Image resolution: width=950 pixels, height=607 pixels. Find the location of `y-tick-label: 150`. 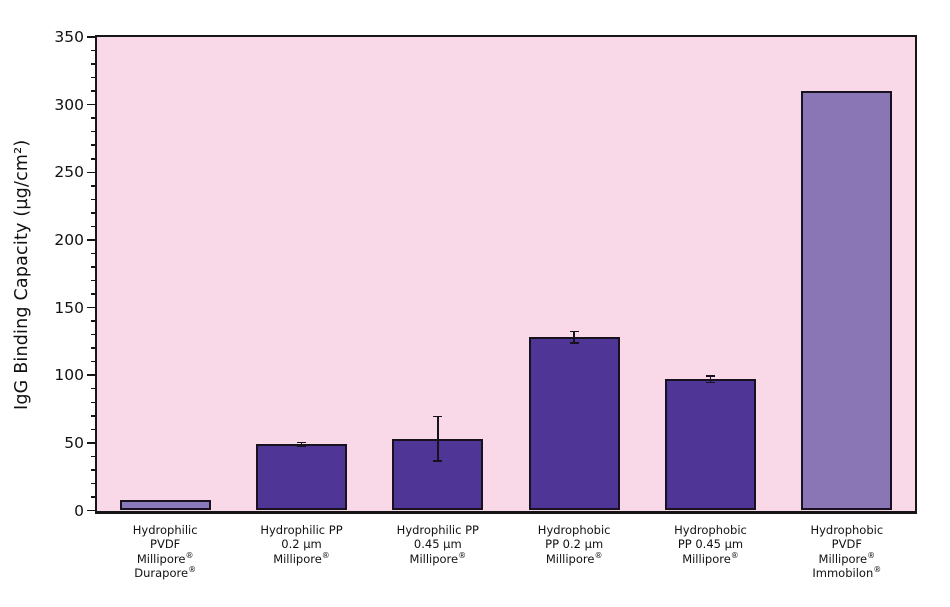

y-tick-label: 150 is located at coordinates (69, 307).